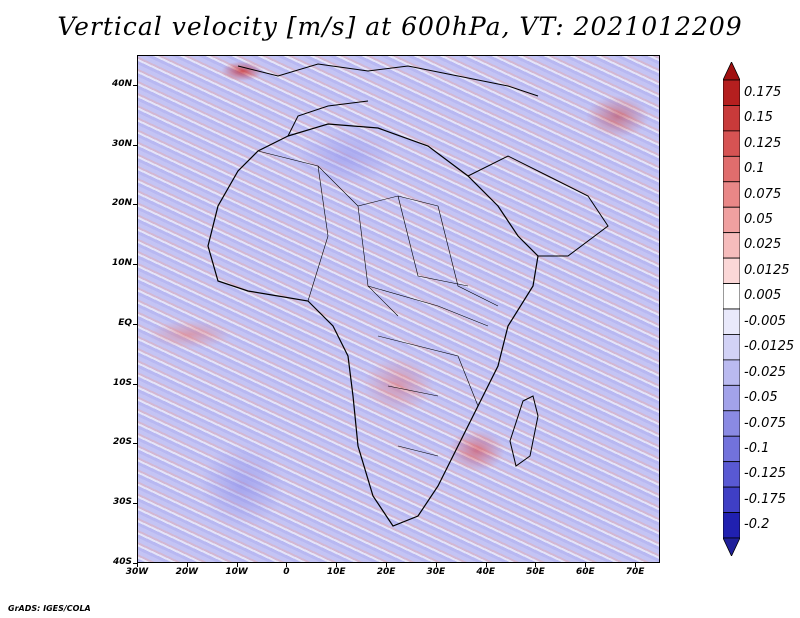  What do you see at coordinates (535, 572) in the screenshot?
I see `lon-label: 50E` at bounding box center [535, 572].